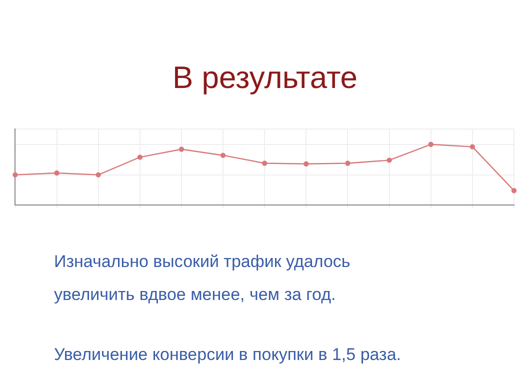  Describe the element at coordinates (228, 355) in the screenshot. I see `text: Увеличение конверсии в покупки в 1,5 раза.` at that location.